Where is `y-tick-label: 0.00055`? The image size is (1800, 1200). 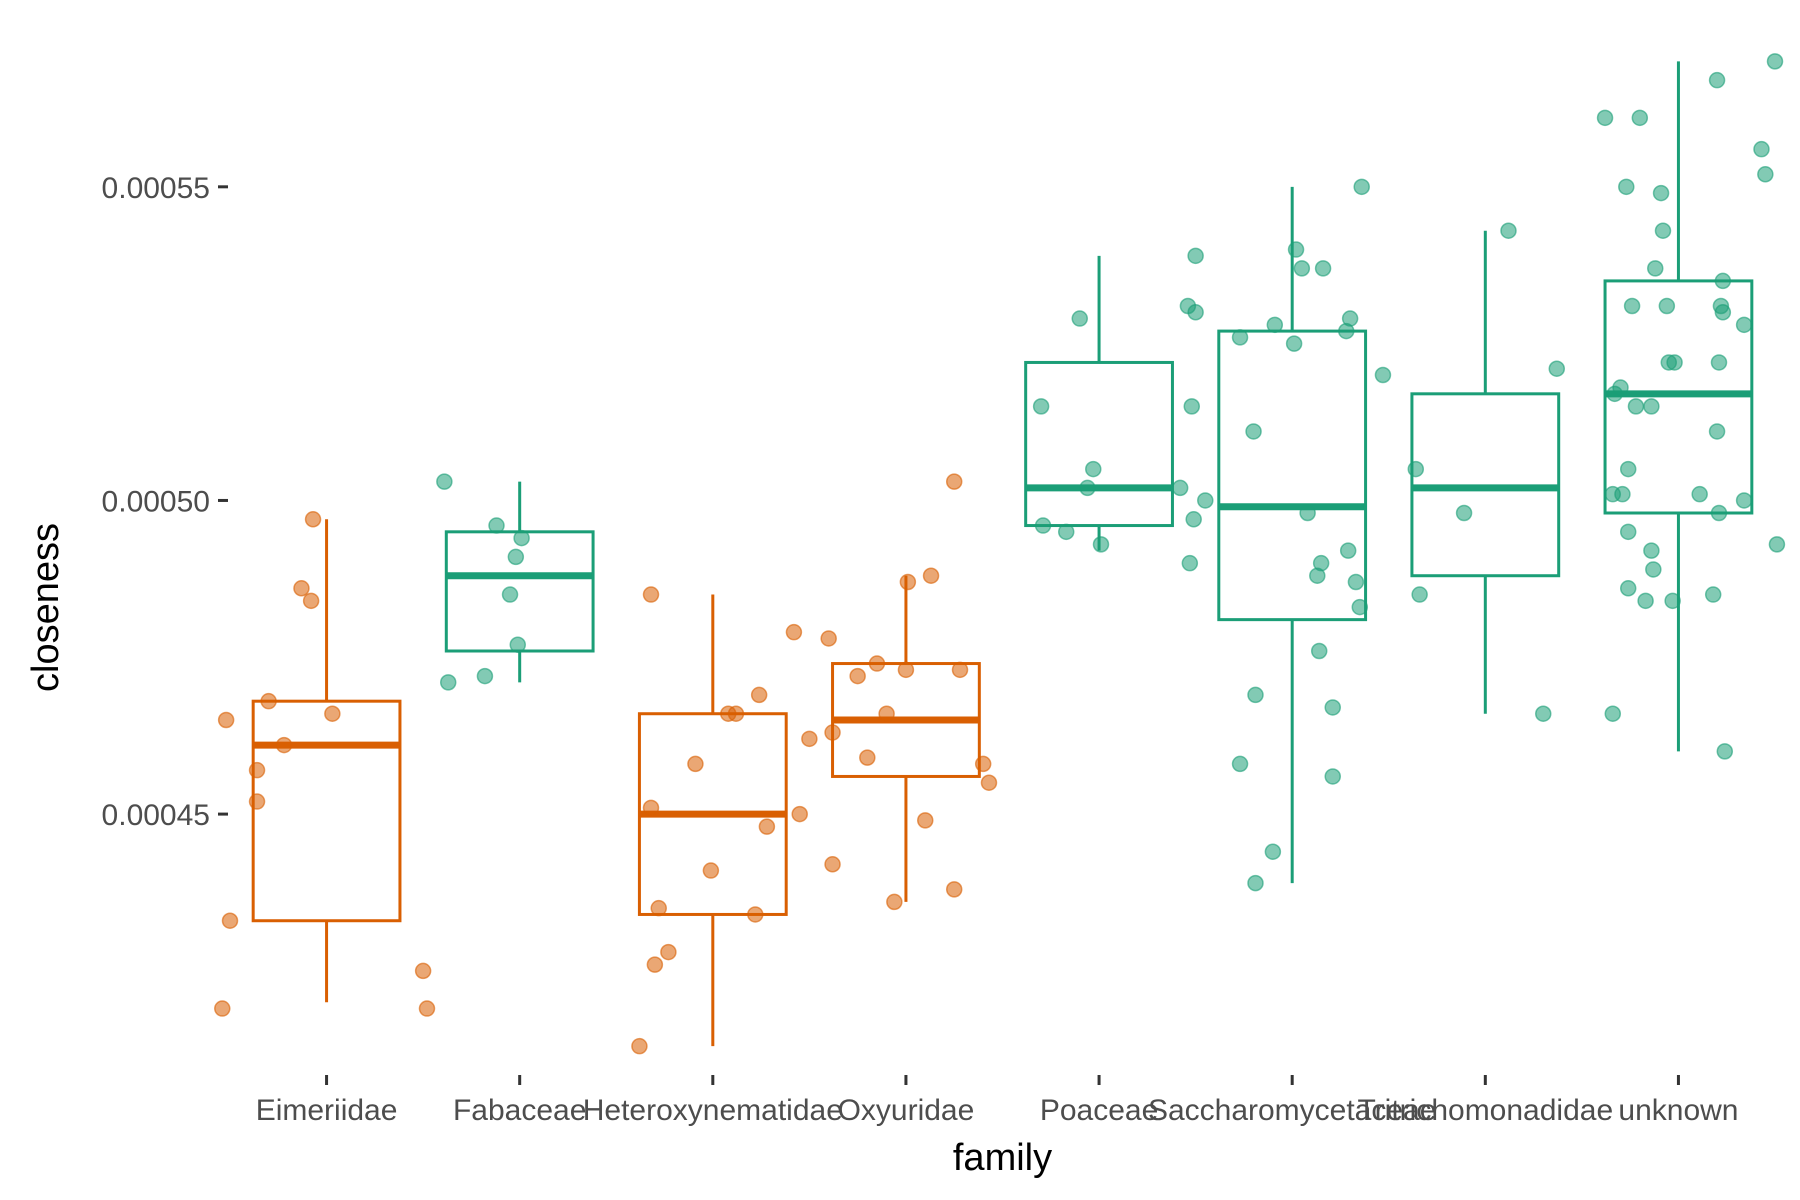
y-tick-label: 0.00055 is located at coordinates (156, 188).